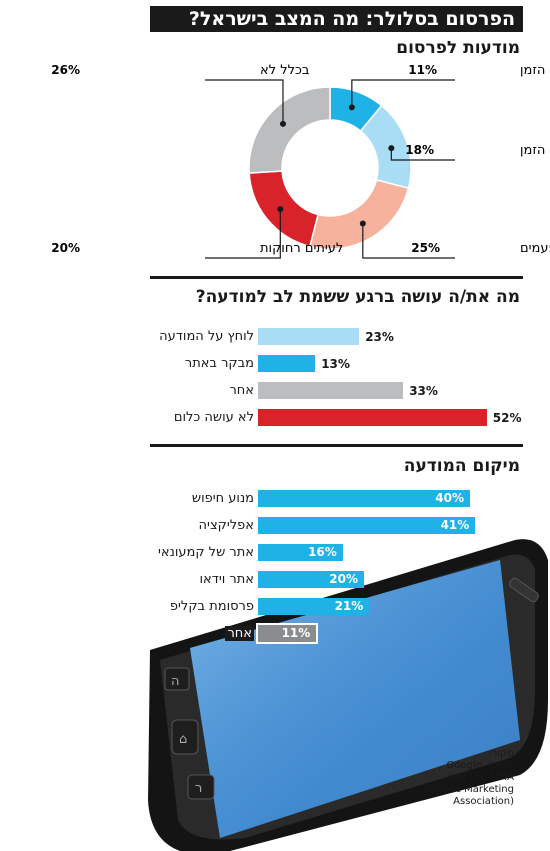 This screenshot has width=550, height=851. Describe the element at coordinates (296, 633) in the screenshot. I see `bar-value-label: 11%` at that location.